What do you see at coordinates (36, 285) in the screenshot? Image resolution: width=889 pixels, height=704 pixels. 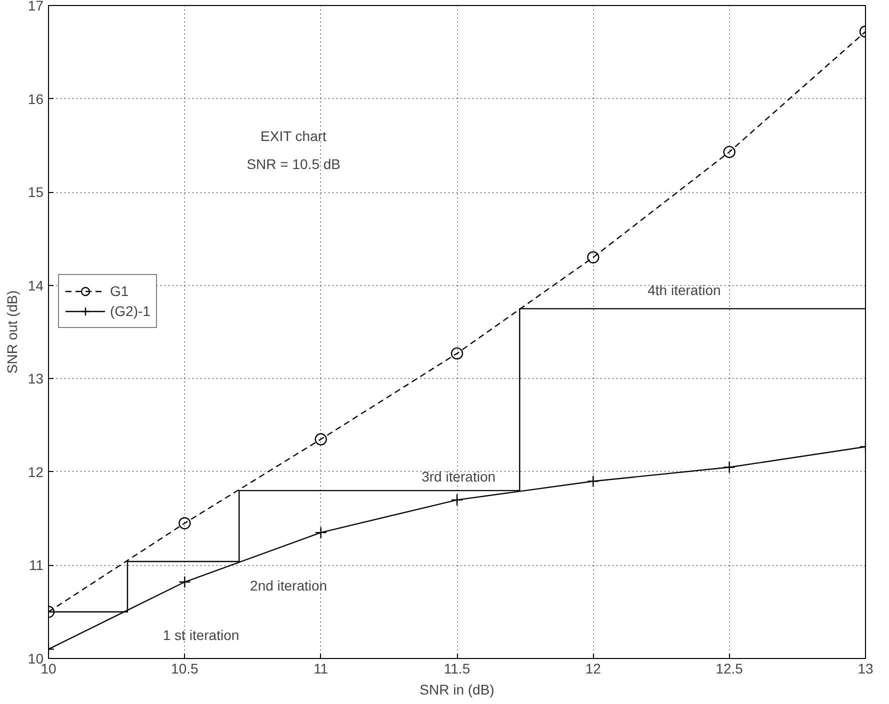 I see `y-tick-label: 14` at bounding box center [36, 285].